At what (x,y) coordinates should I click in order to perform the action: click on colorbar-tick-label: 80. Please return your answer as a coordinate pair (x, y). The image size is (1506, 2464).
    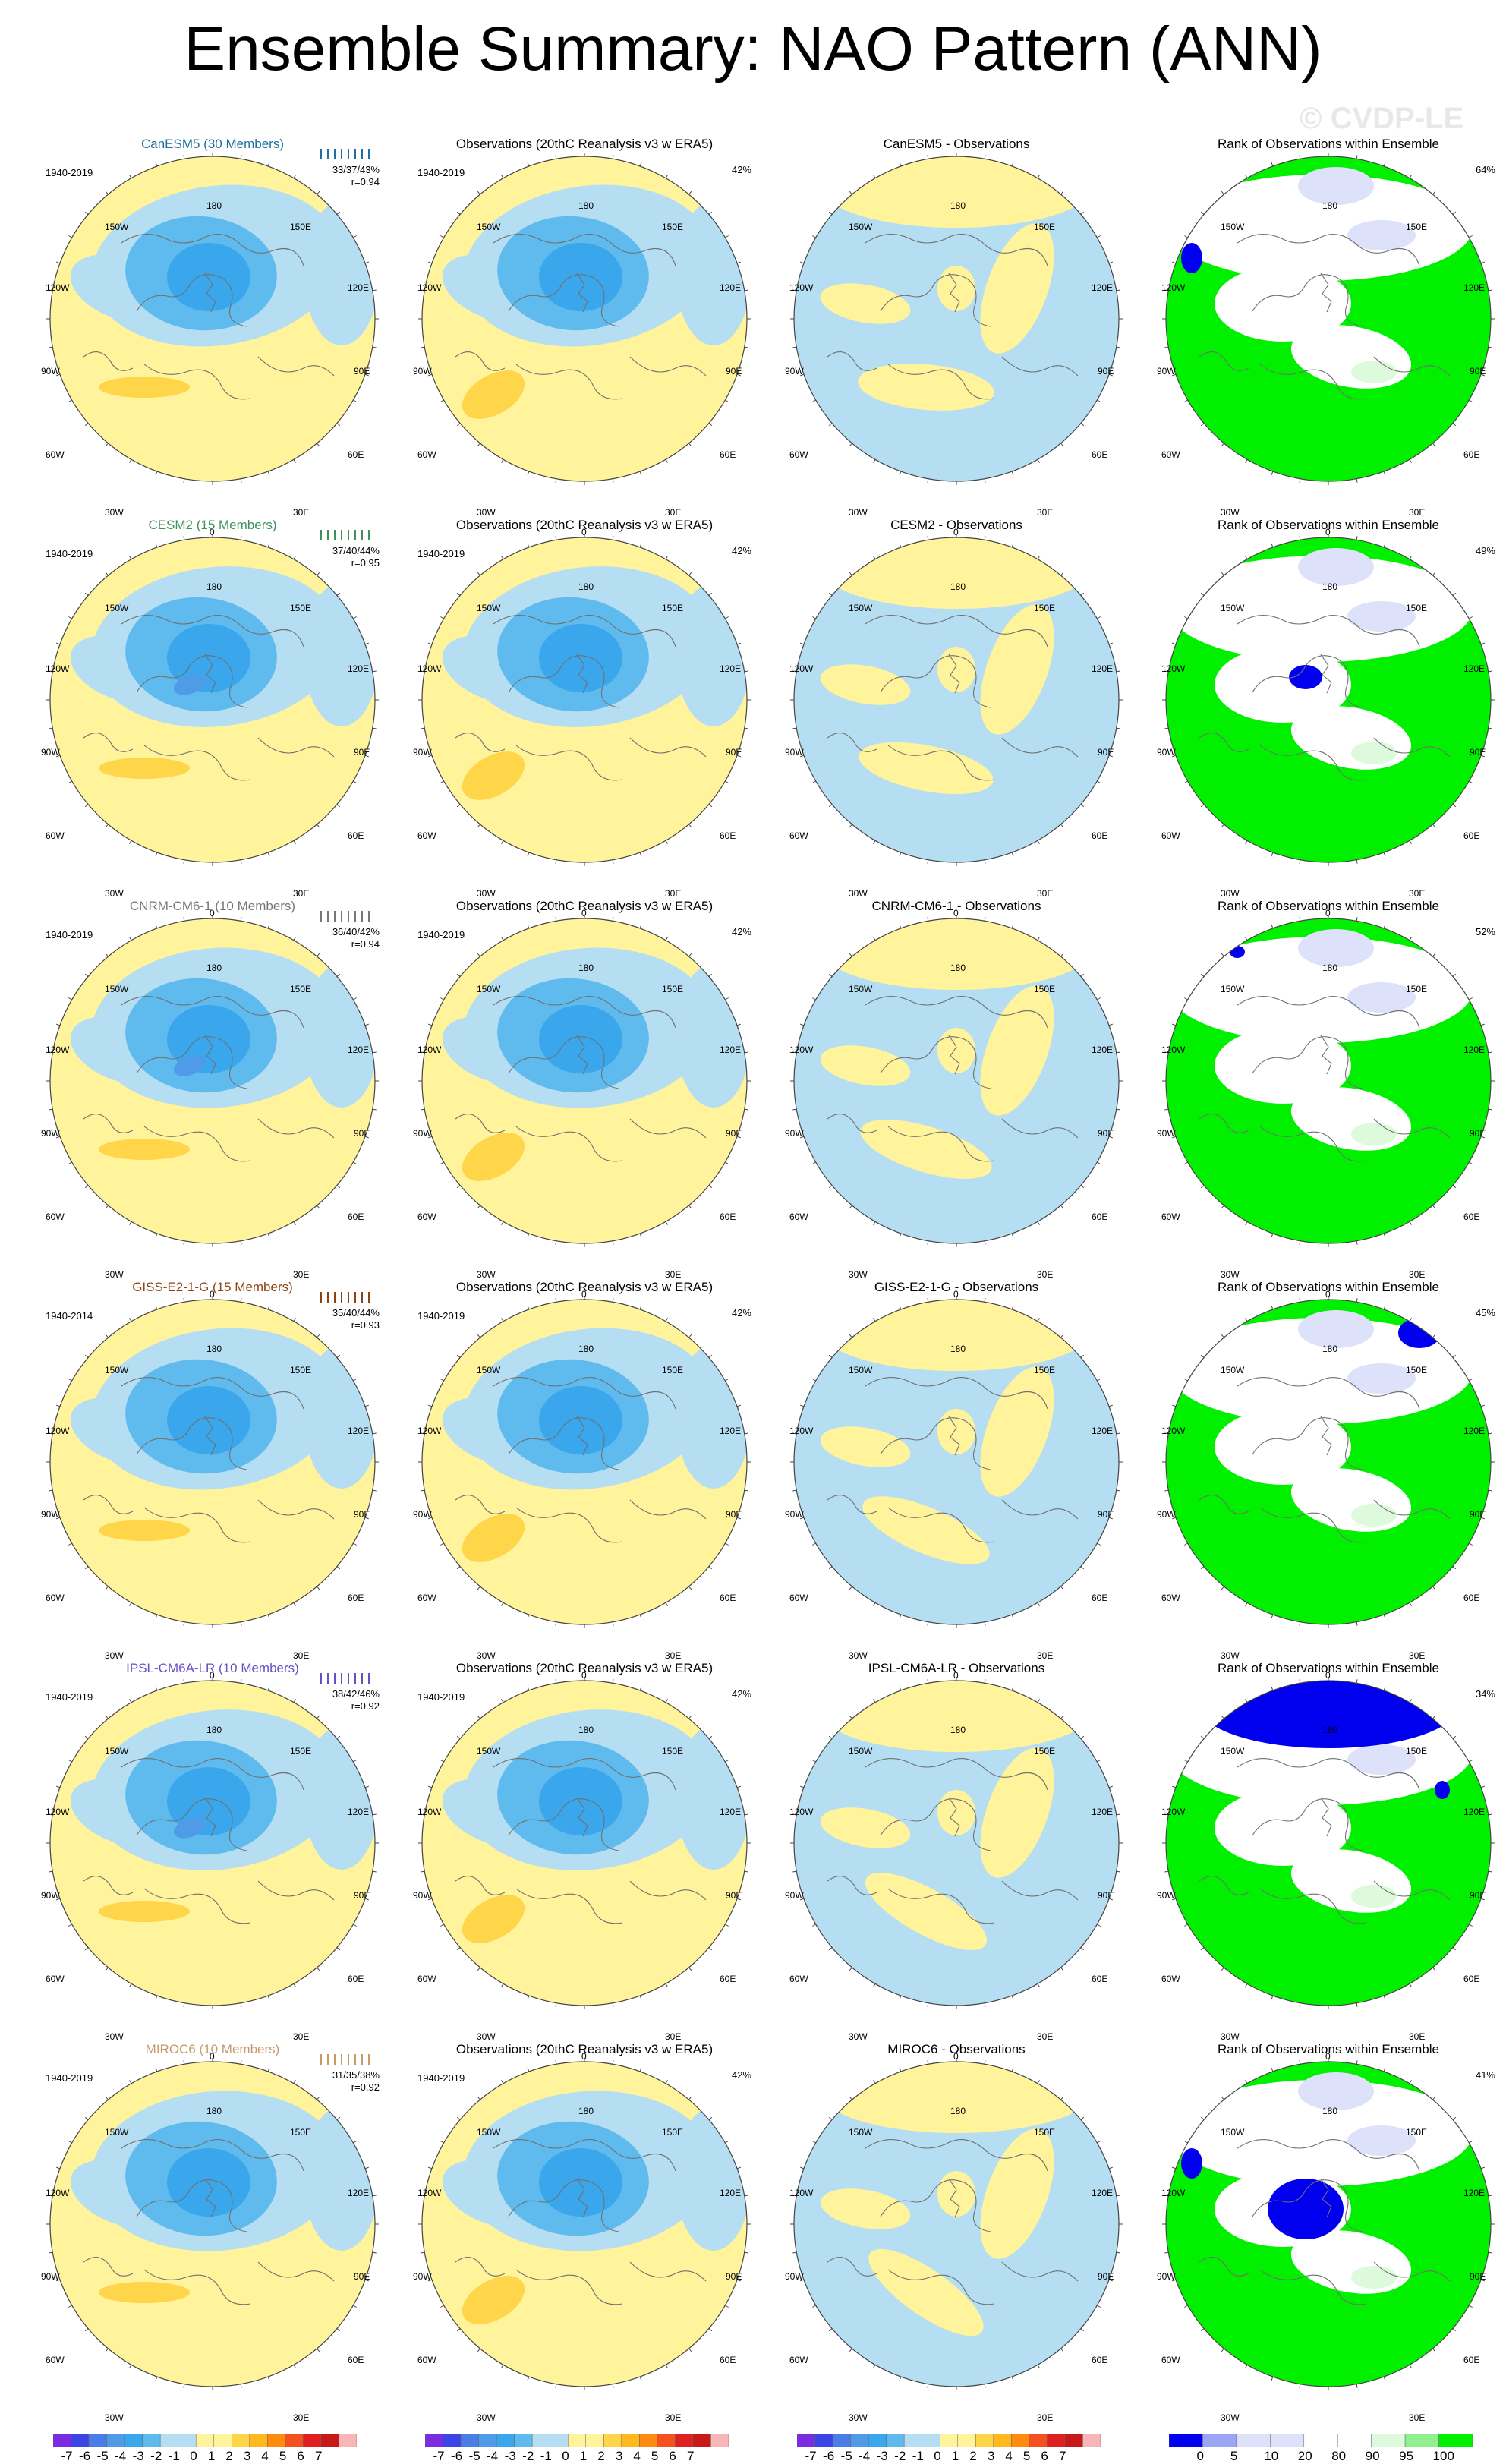
    Looking at the image, I should click on (1339, 2456).